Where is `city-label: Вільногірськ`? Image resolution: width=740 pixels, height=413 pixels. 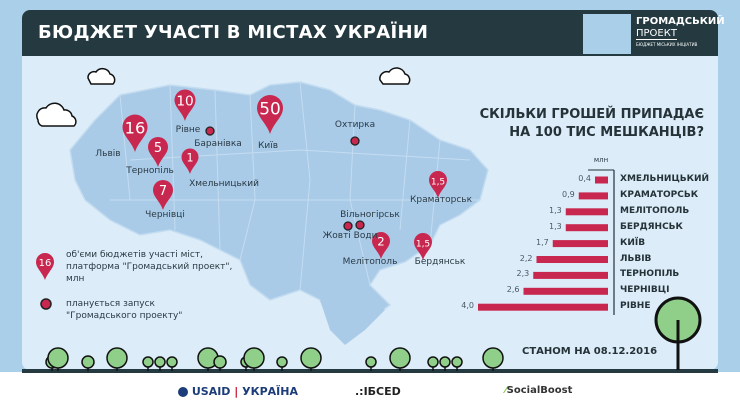
city-label: Вільногірськ is located at coordinates (370, 215).